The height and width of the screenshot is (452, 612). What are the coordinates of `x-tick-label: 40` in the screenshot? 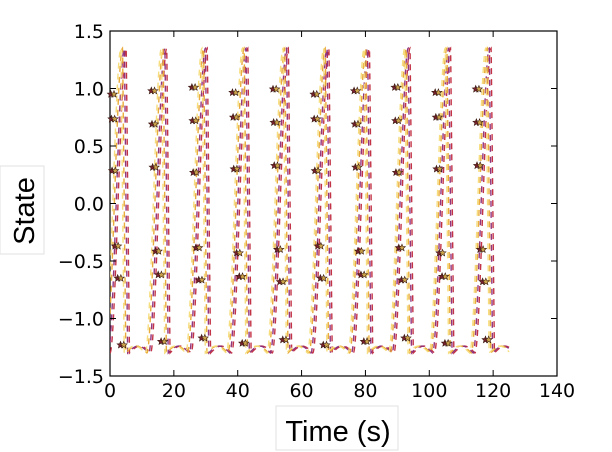 It's located at (238, 391).